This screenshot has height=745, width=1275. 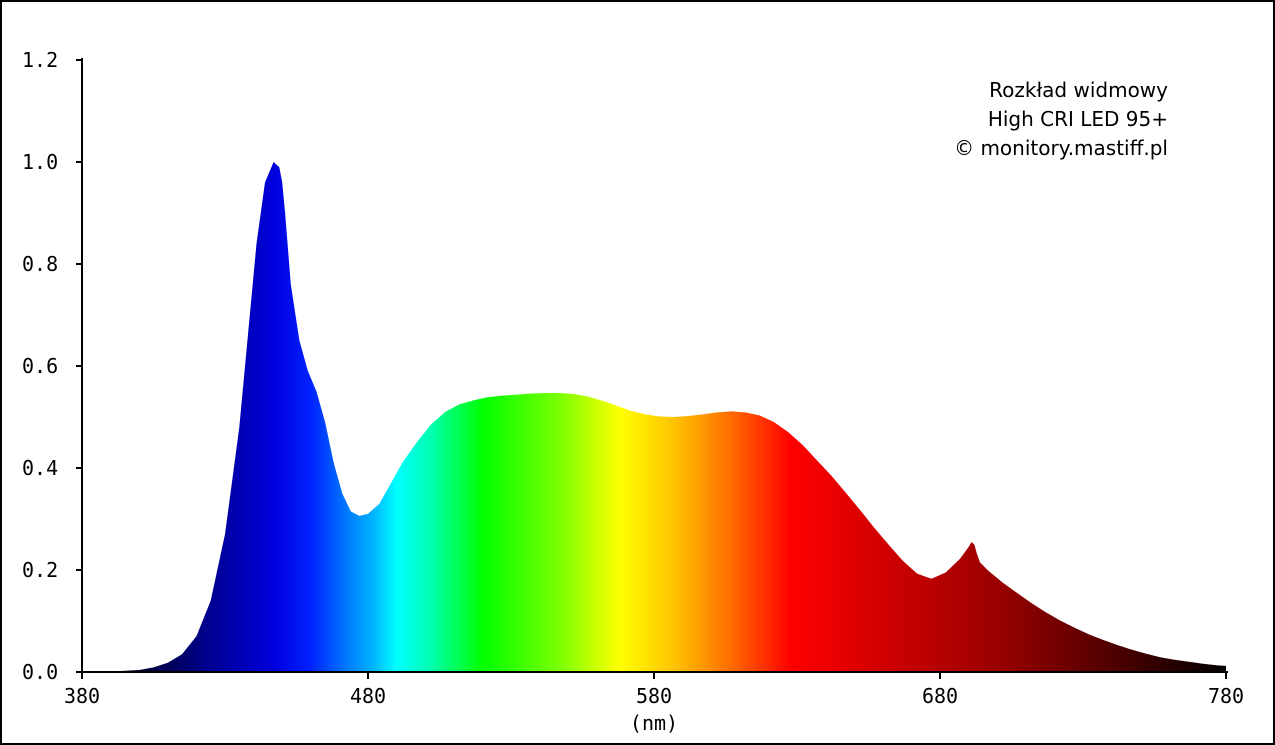 I want to click on x-tick-label: 680, so click(x=940, y=696).